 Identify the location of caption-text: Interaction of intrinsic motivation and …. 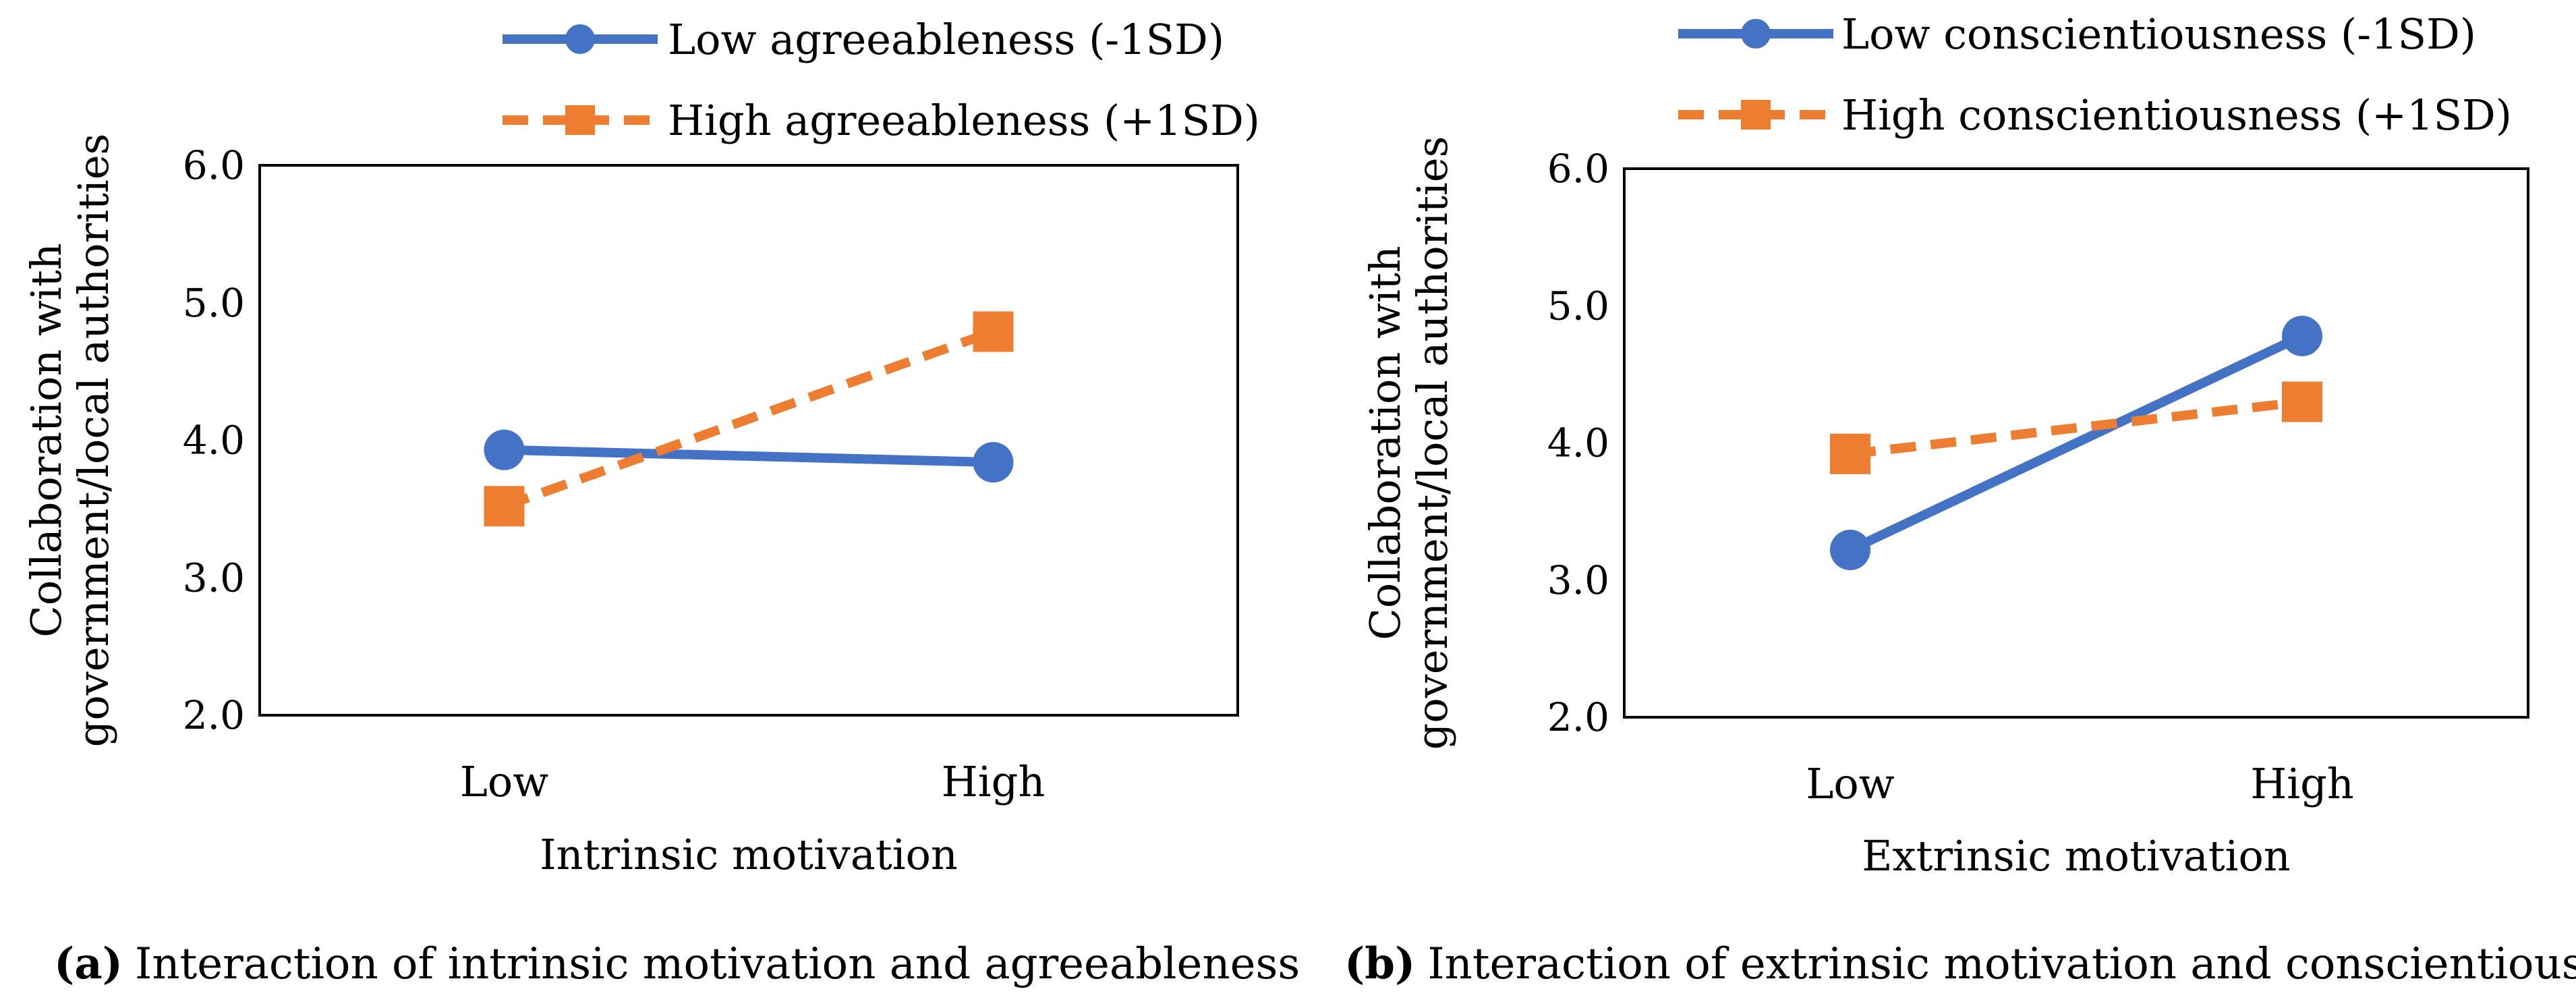
(717, 964).